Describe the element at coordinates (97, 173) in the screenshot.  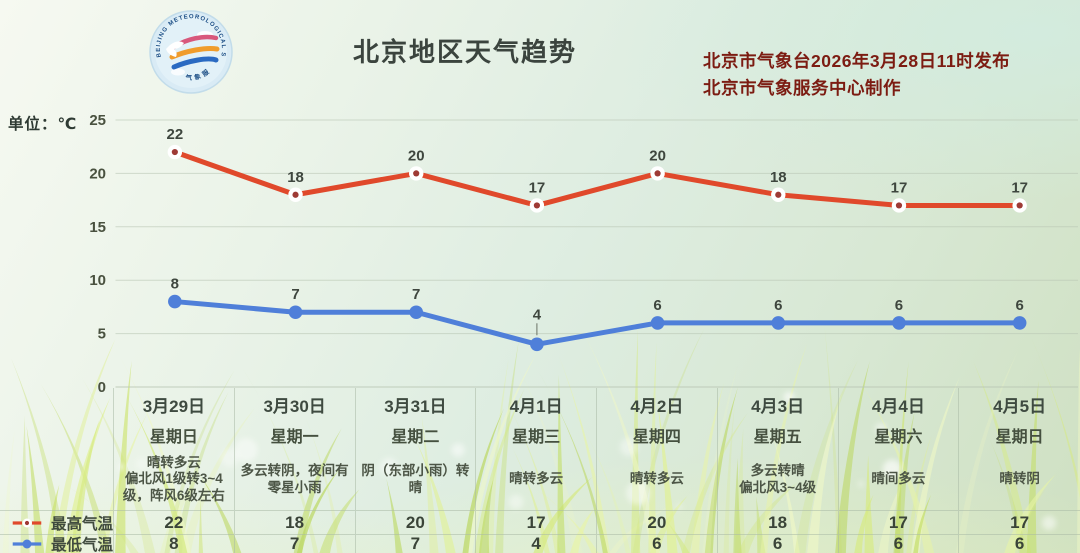
I see `y-axis-tick: 20` at that location.